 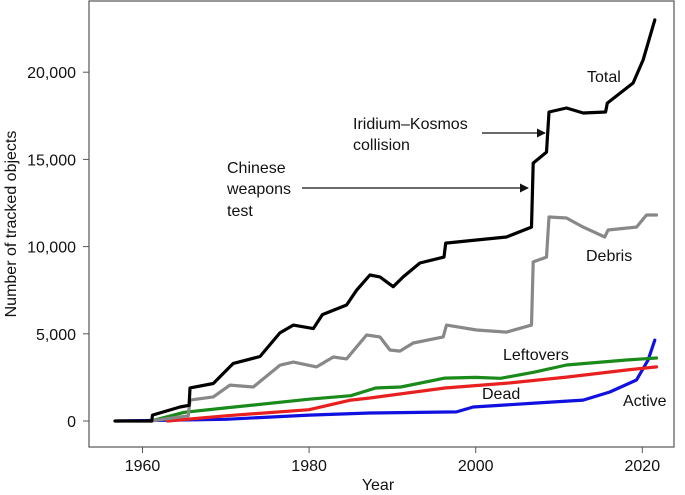 What do you see at coordinates (11, 224) in the screenshot?
I see `y-axis-label: Number of tracked objects` at bounding box center [11, 224].